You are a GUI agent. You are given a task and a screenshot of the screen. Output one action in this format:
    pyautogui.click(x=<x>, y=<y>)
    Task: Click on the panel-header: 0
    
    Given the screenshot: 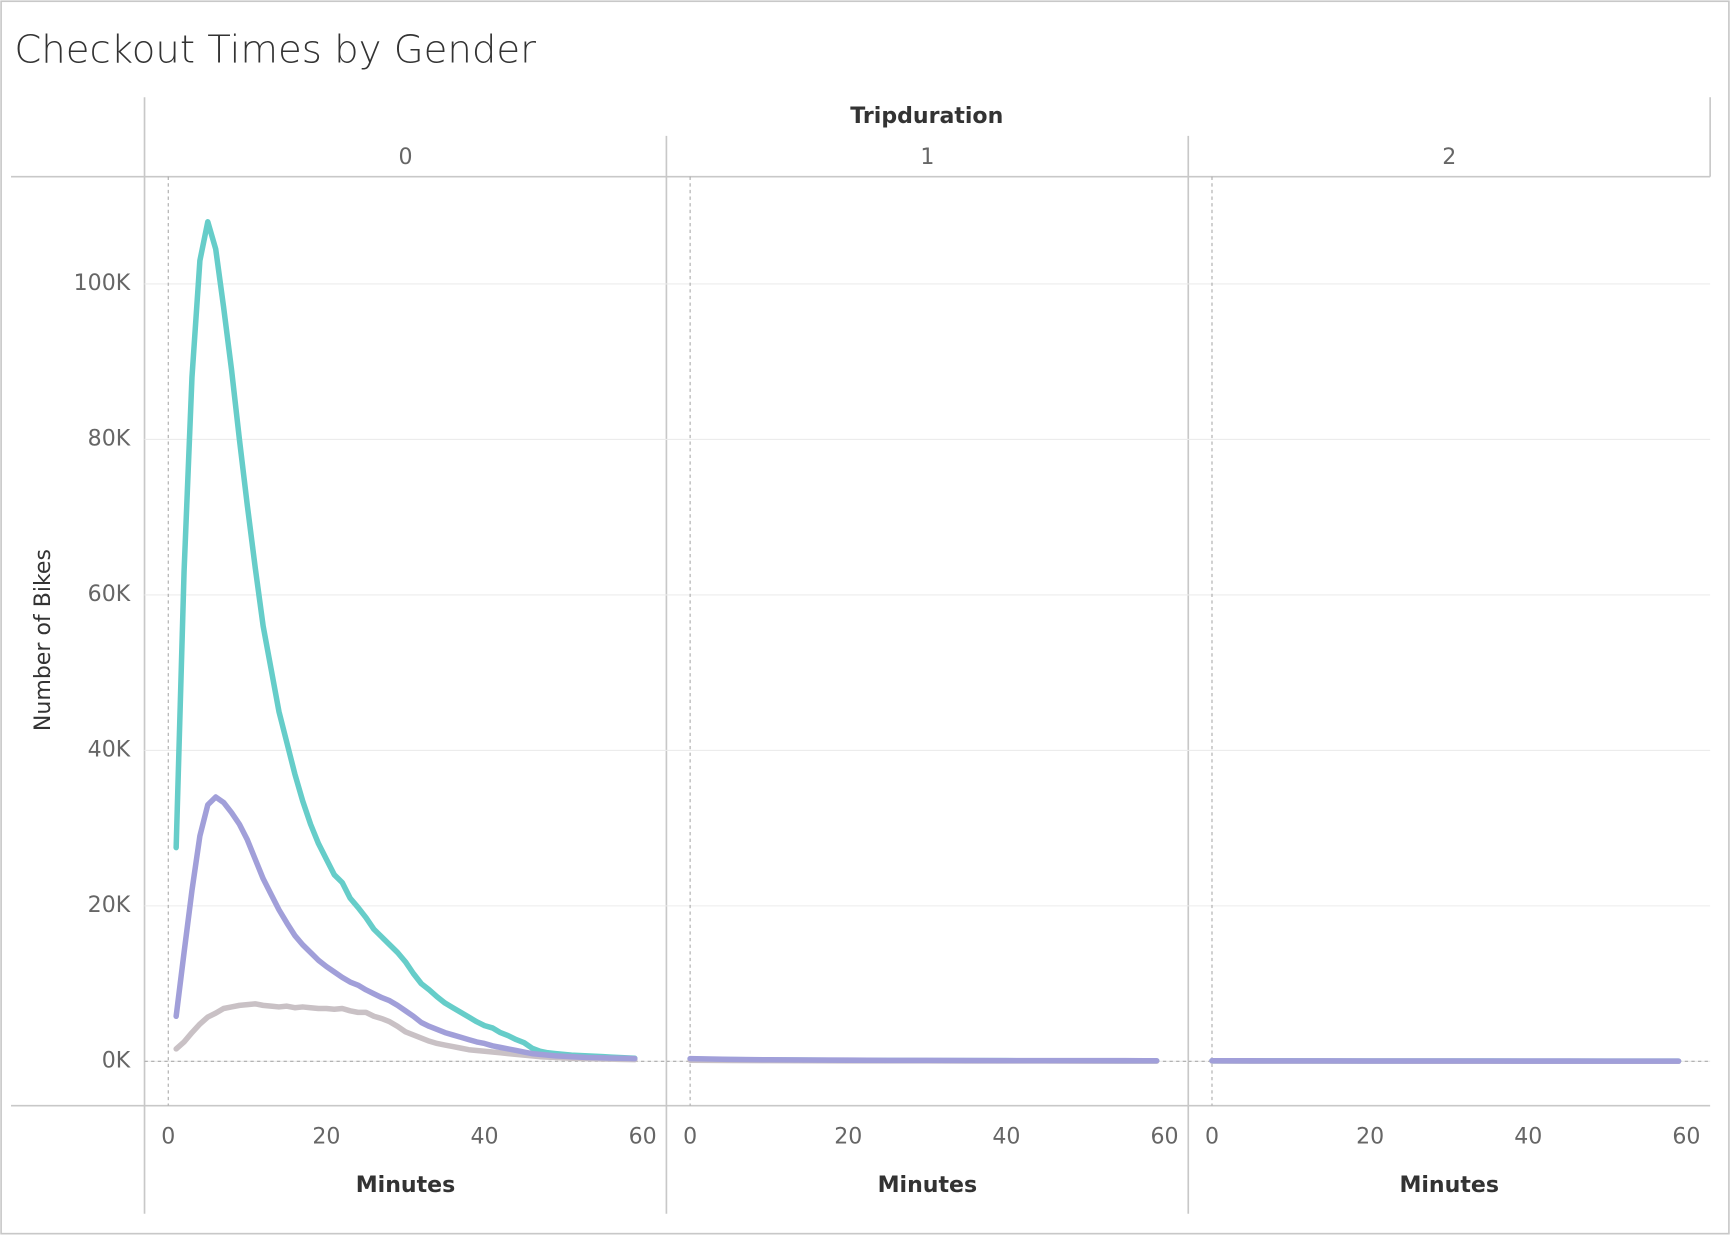 What is the action you would take?
    pyautogui.click(x=405, y=157)
    